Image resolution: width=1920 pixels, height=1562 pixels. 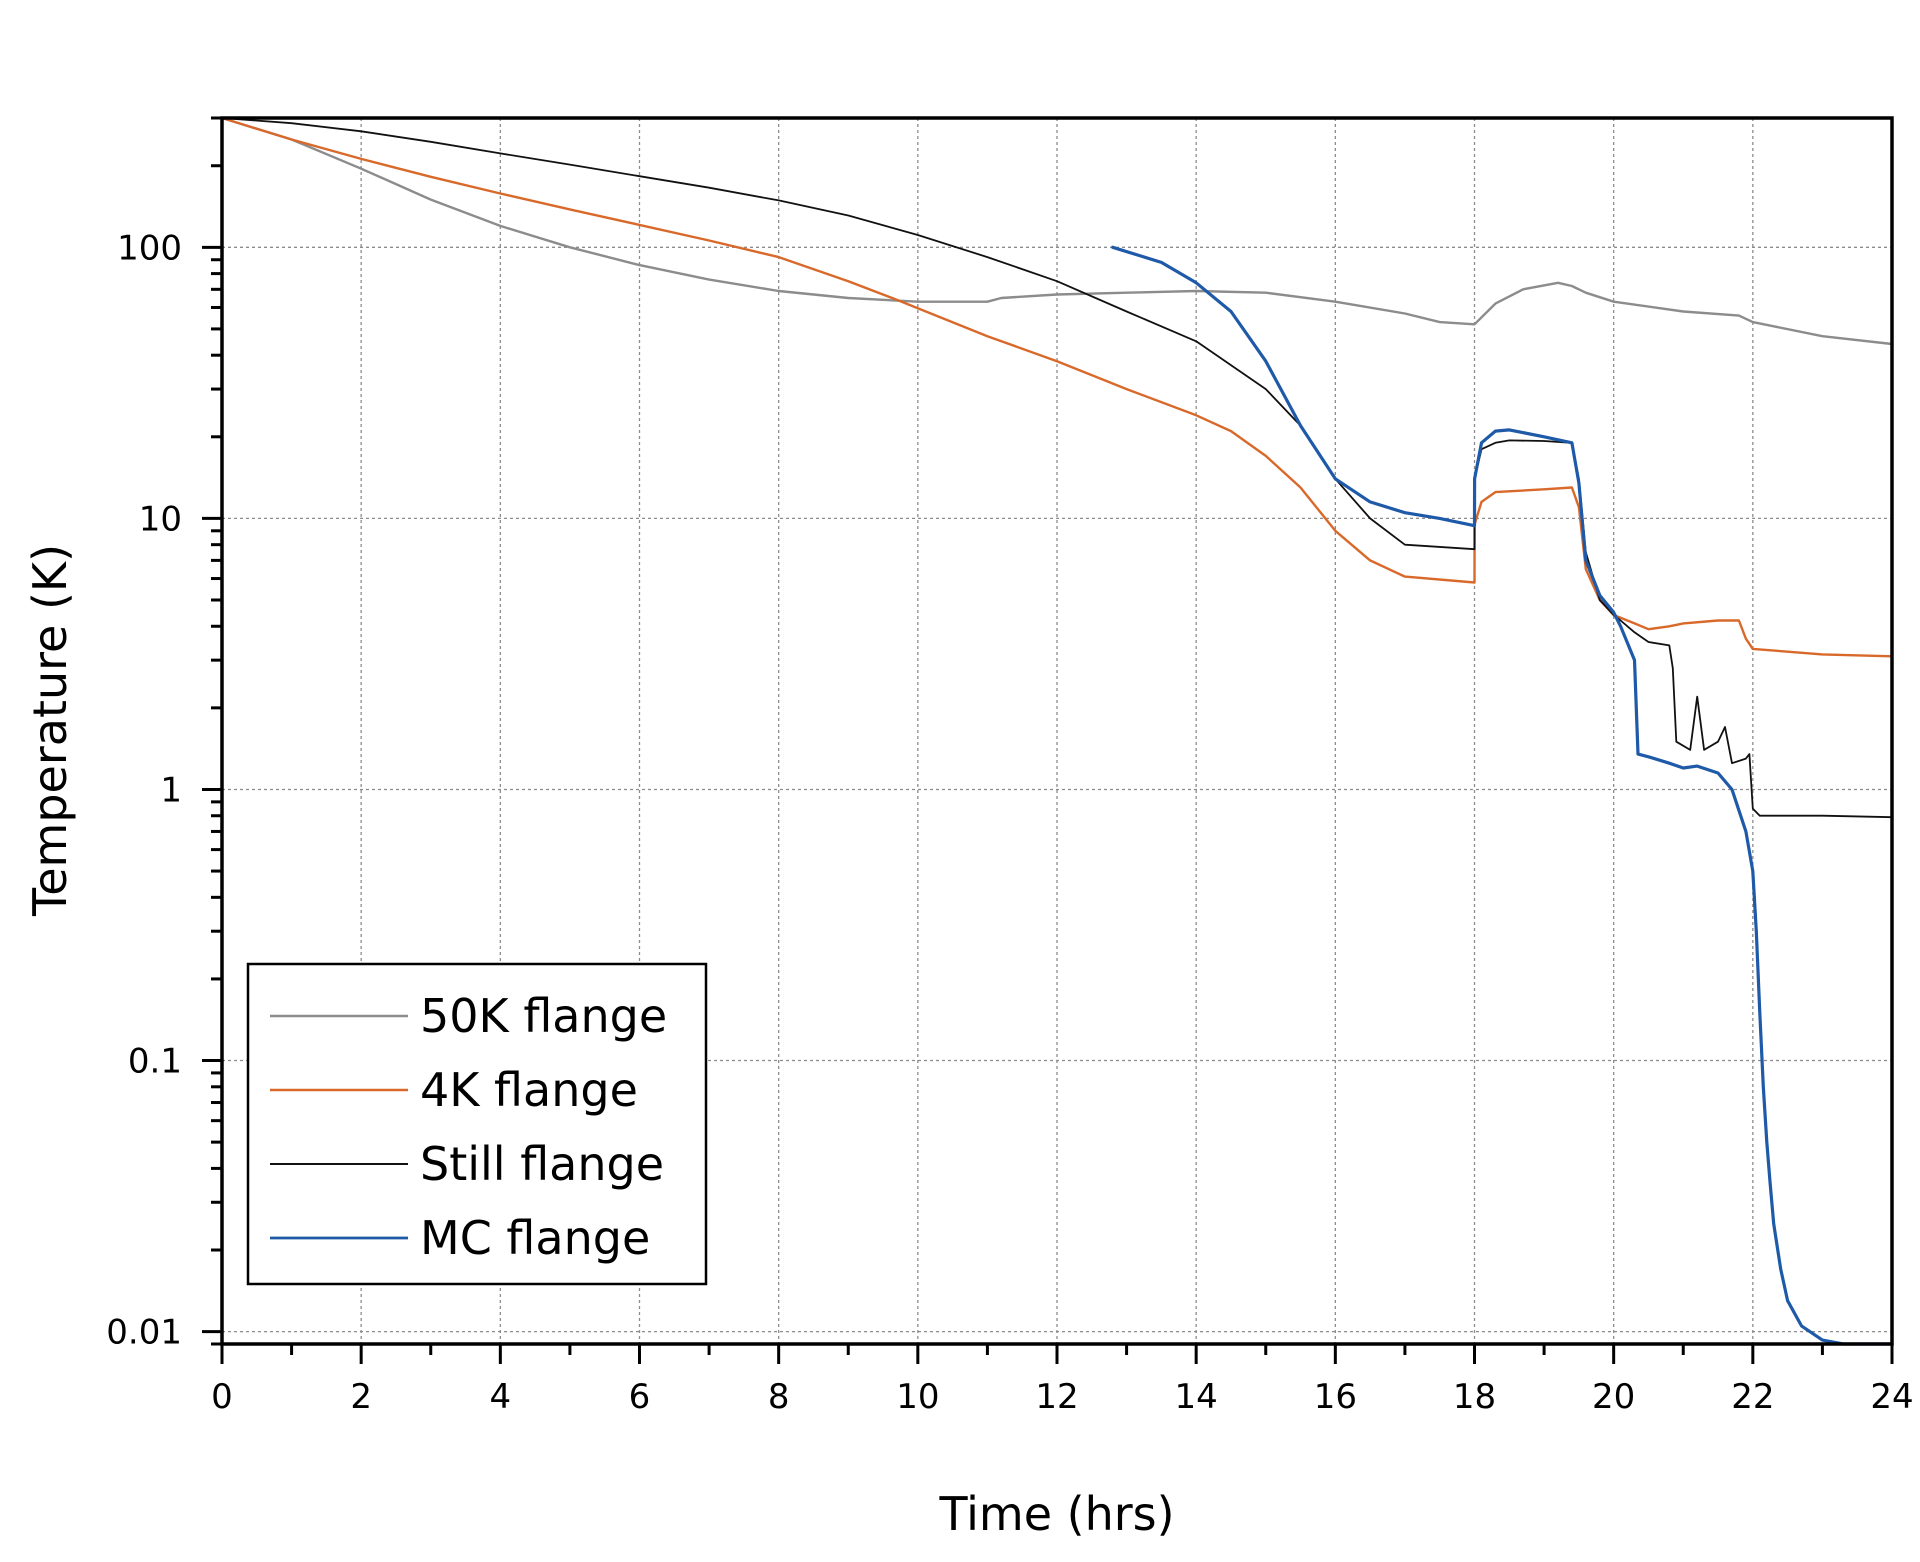 I want to click on x-tick-label: 2, so click(x=361, y=1397).